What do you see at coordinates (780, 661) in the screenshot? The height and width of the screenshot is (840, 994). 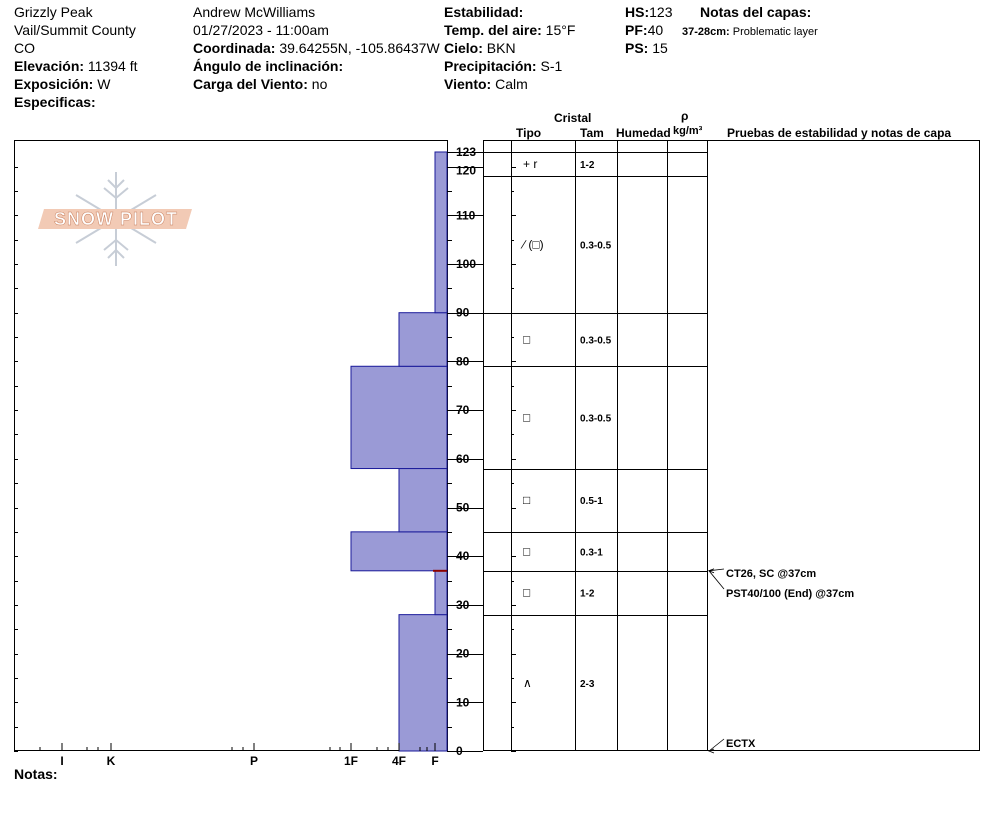 I see `stability-tests: CT26, SC @37cm PST40/100 (End) @37cm ECTX` at bounding box center [780, 661].